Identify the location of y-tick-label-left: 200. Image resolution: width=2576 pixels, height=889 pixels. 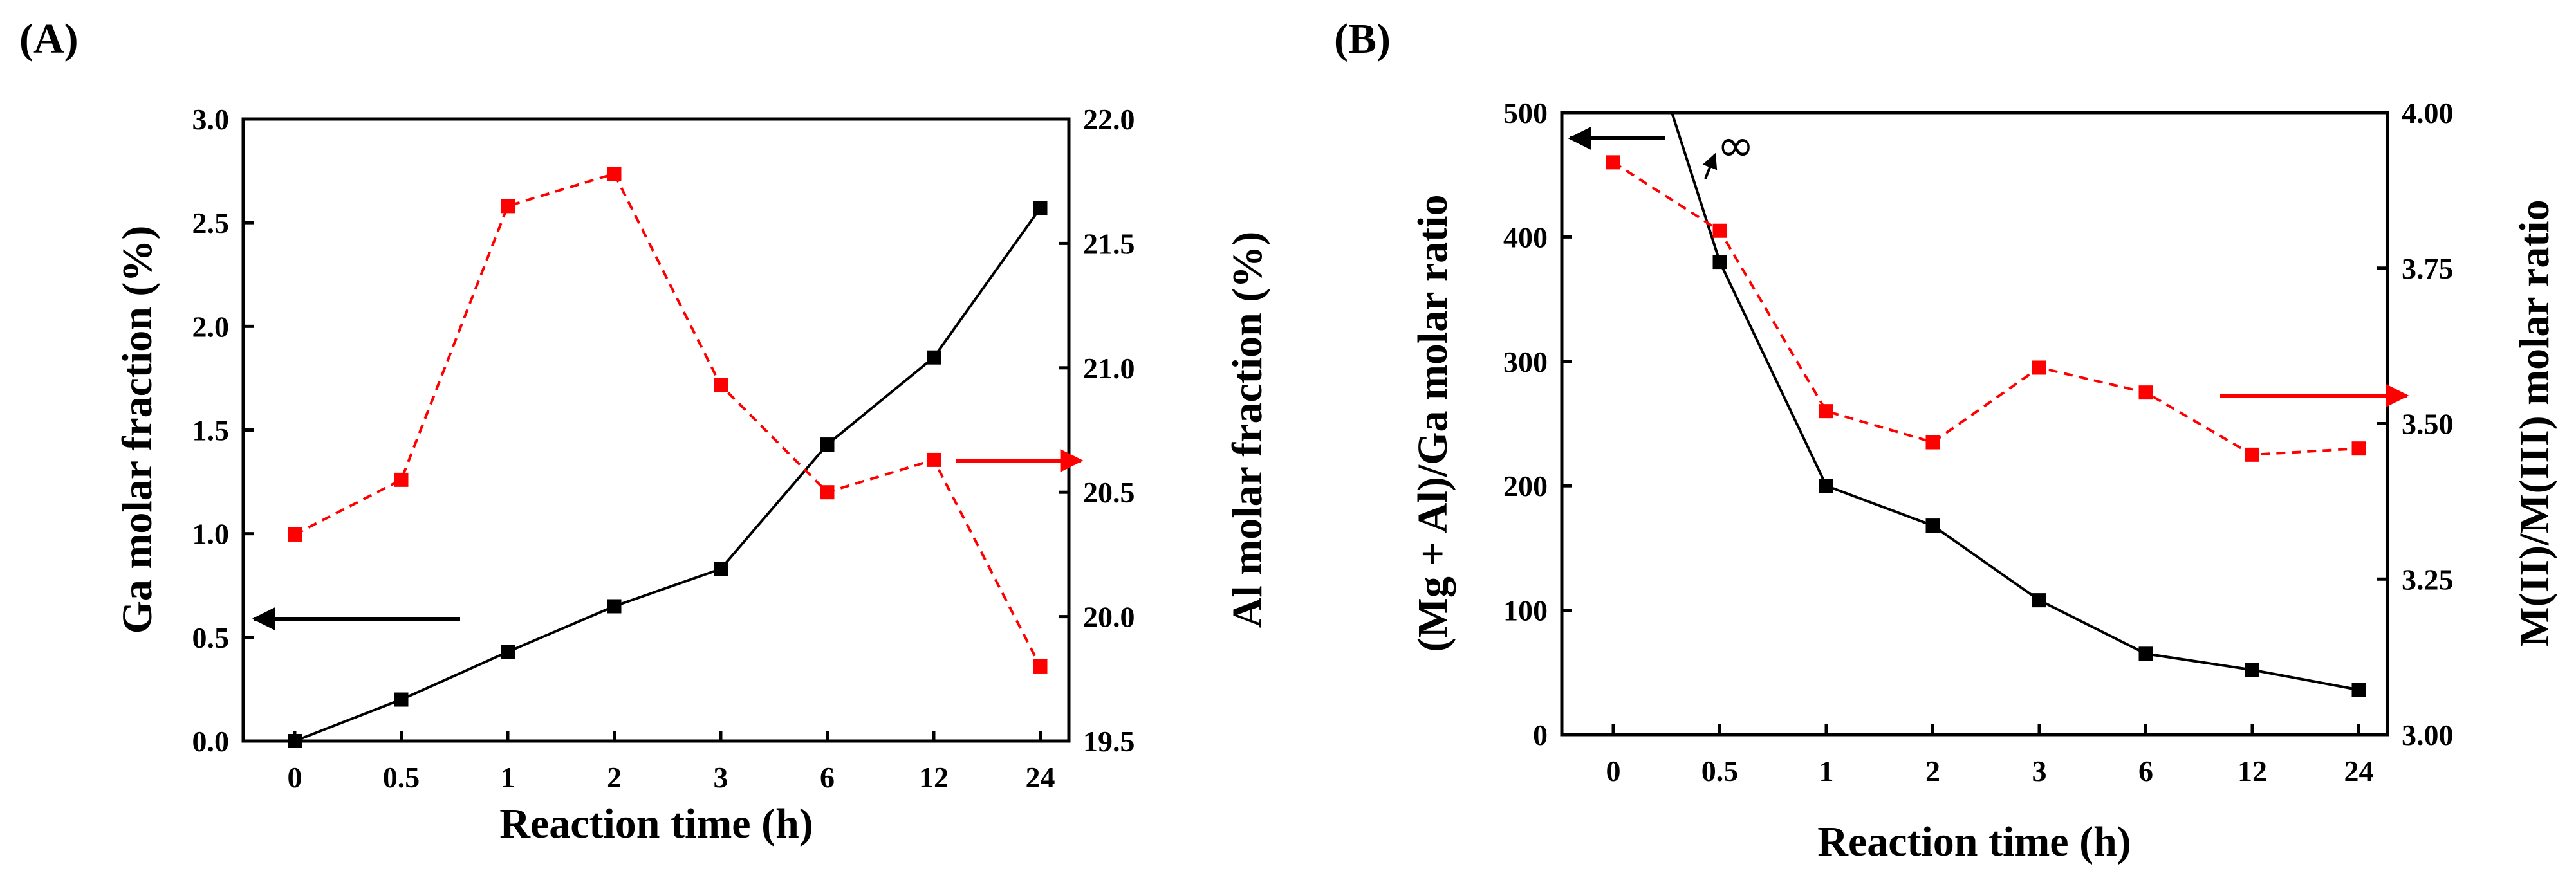
(1525, 486).